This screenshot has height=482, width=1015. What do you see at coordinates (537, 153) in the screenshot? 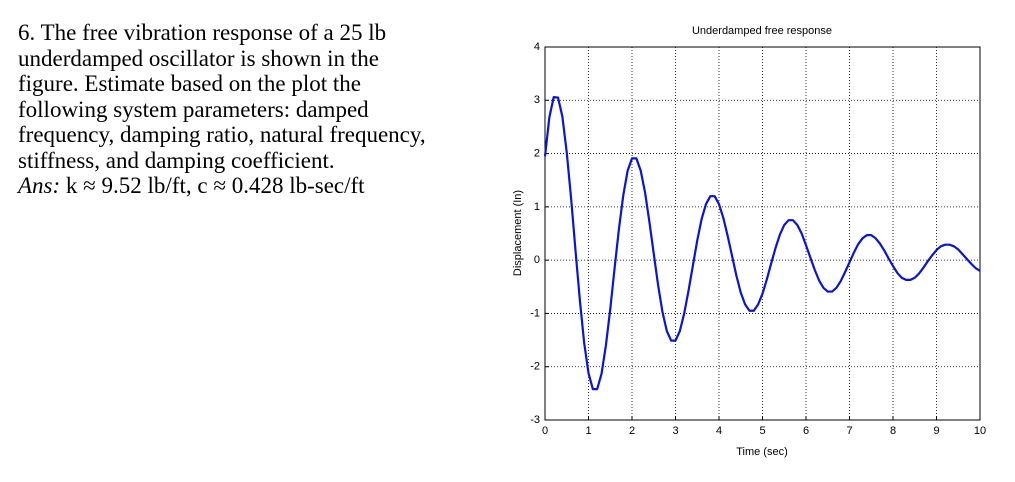
I see `y-tick-label: 2` at bounding box center [537, 153].